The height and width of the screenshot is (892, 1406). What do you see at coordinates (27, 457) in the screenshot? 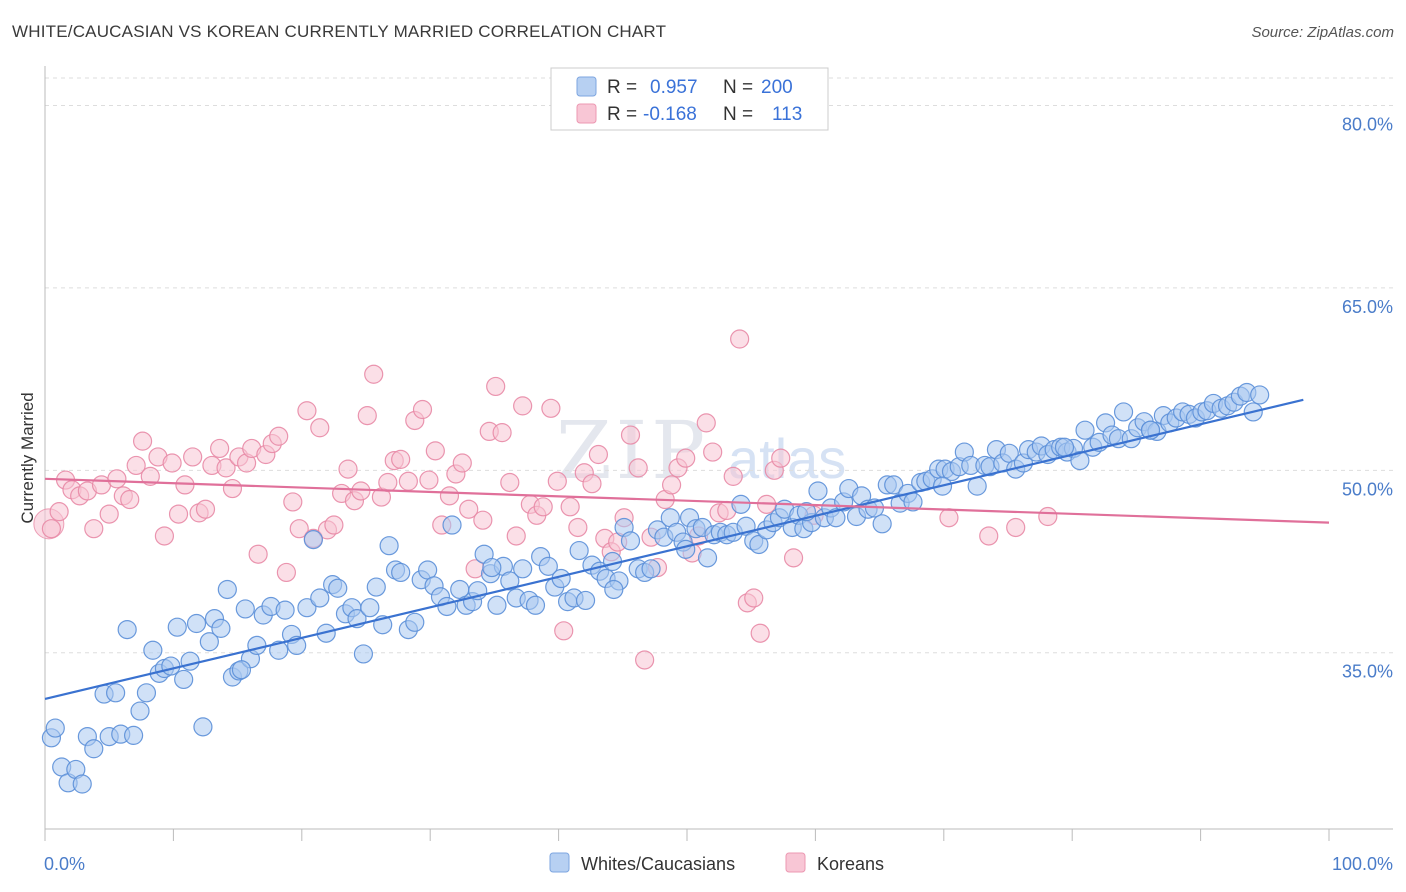
I see `y-axis-label: Currently Married` at bounding box center [27, 457].